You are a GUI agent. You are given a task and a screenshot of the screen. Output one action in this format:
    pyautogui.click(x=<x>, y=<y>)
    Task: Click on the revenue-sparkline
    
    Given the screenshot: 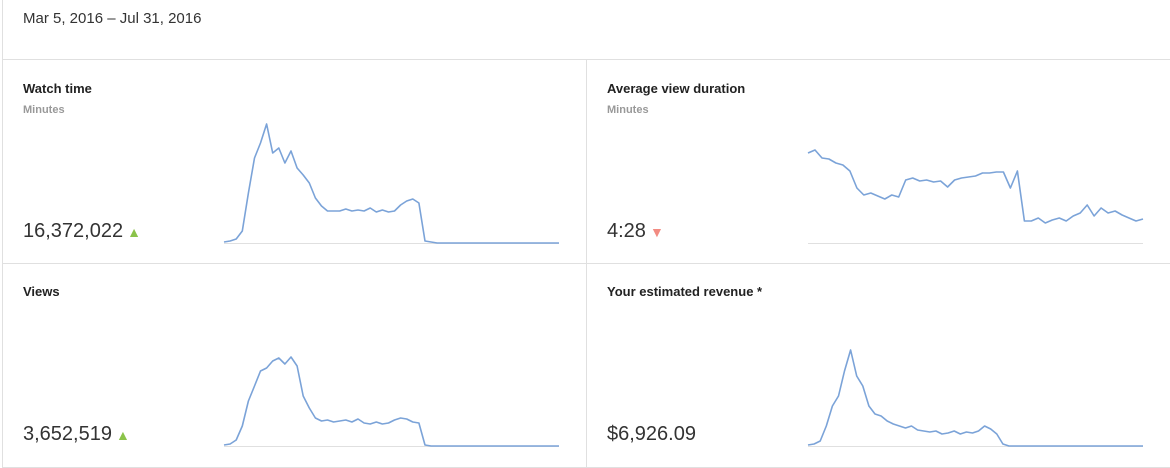 What is the action you would take?
    pyautogui.click(x=975, y=398)
    